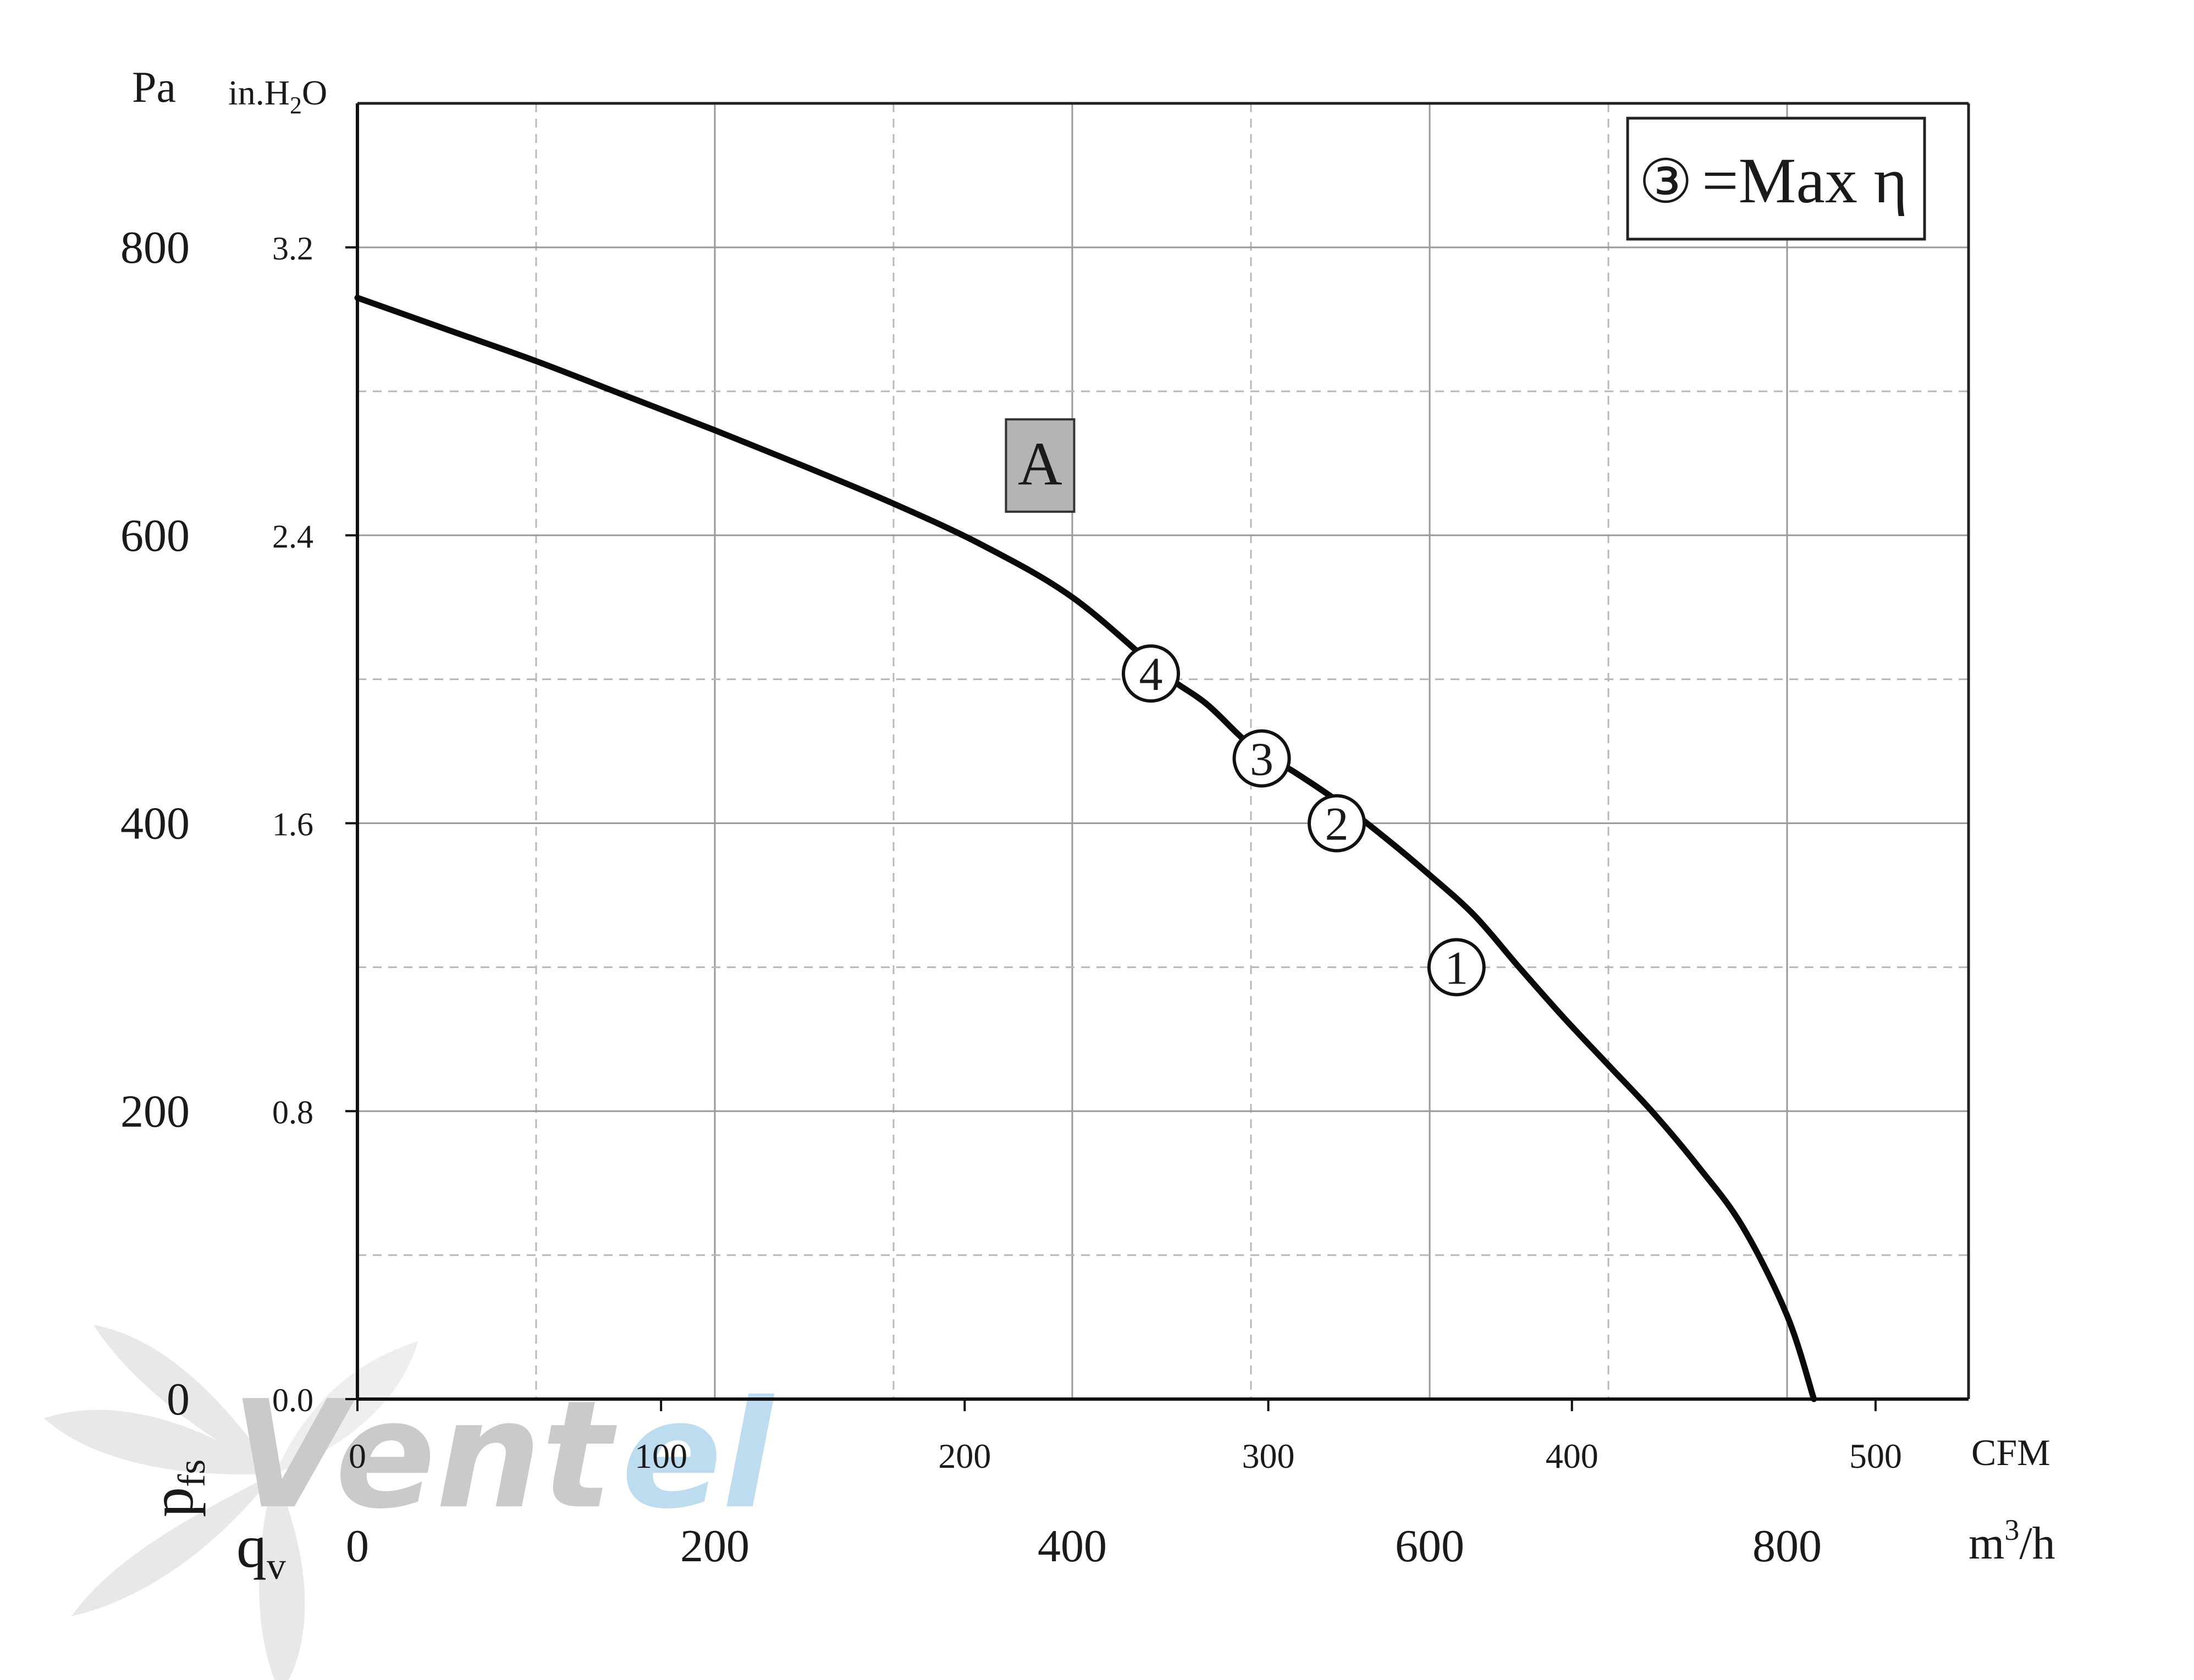 This screenshot has width=2194, height=1680. Describe the element at coordinates (357, 1455) in the screenshot. I see `x-tick-cfm: 0` at that location.